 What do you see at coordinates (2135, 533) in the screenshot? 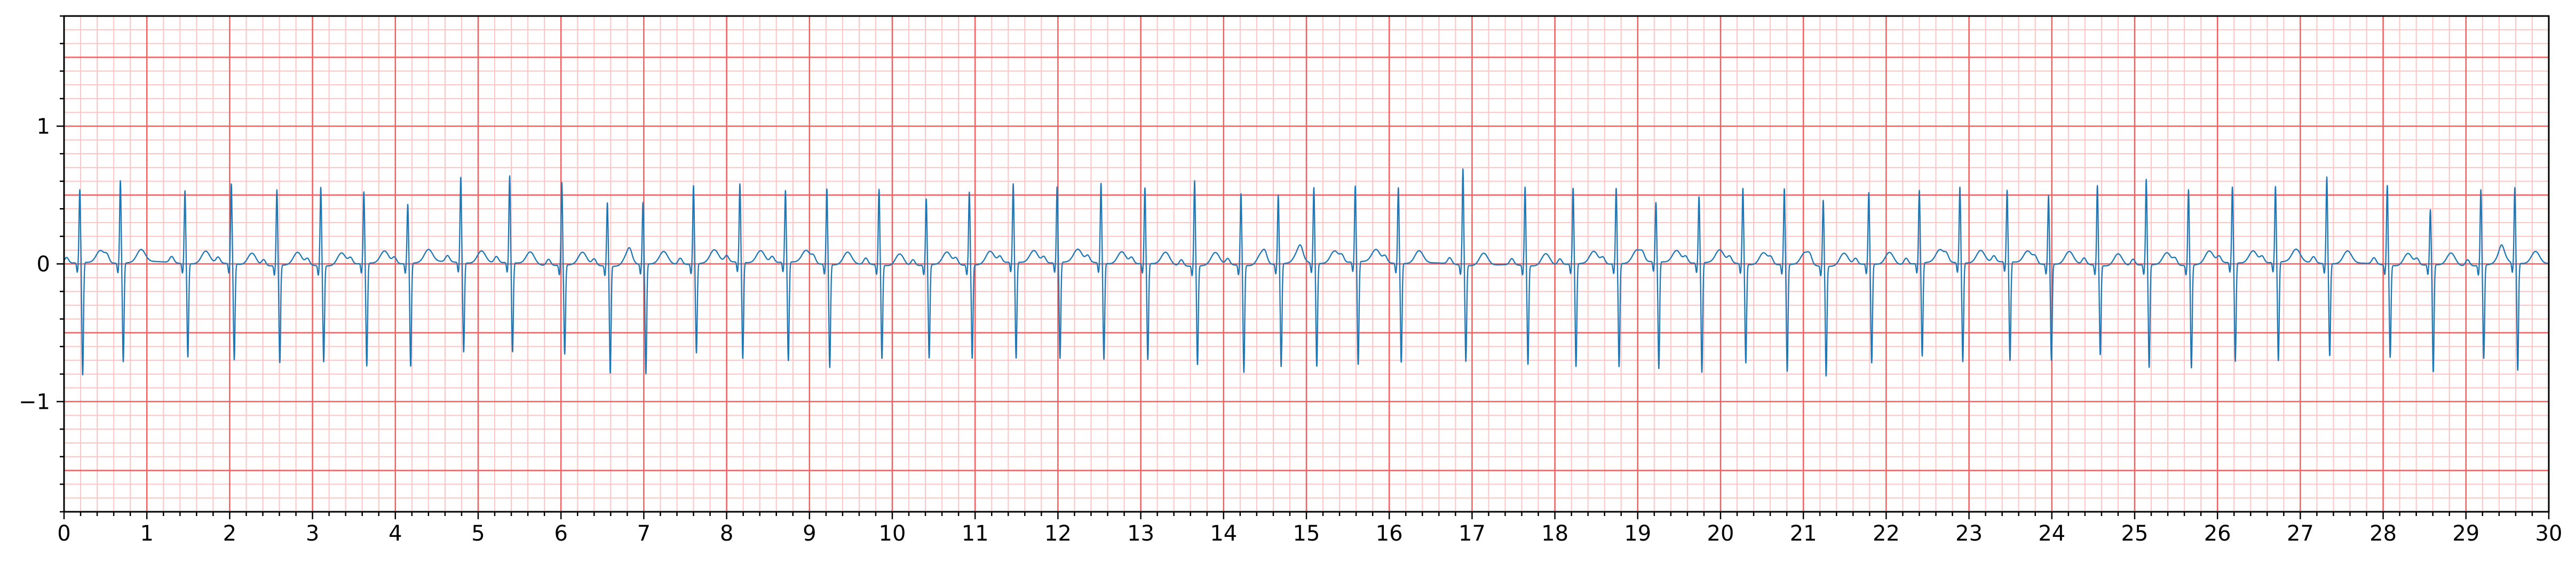
I see `x-tick-label: 25` at bounding box center [2135, 533].